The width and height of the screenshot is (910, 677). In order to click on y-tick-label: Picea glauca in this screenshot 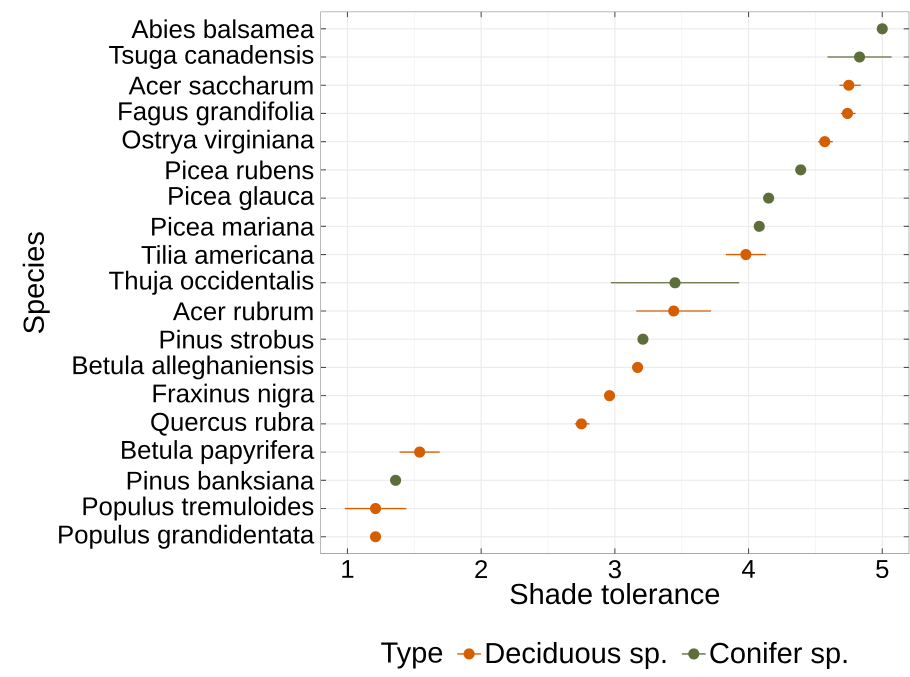, I will do `click(241, 198)`.